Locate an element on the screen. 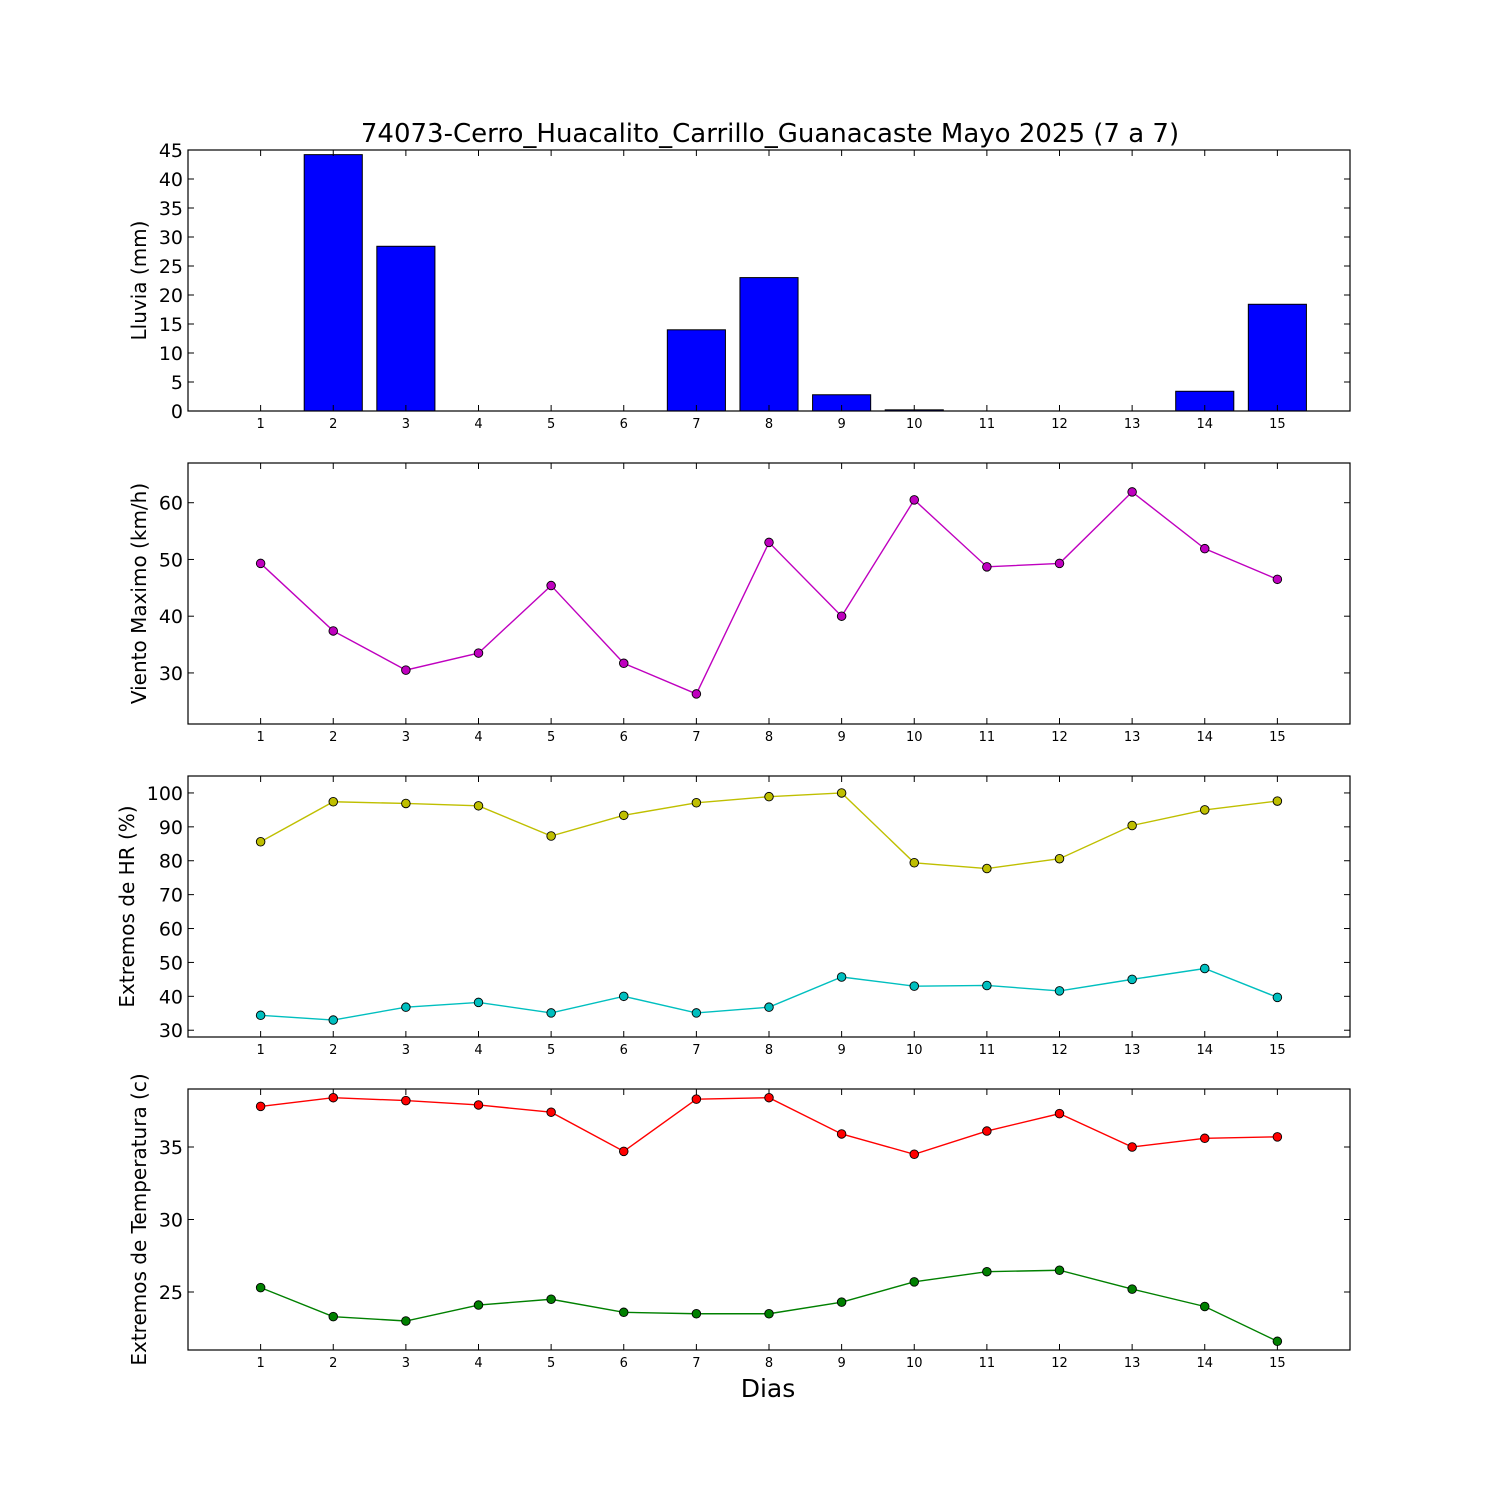 This screenshot has width=1500, height=1500. y-tick-label: 50 is located at coordinates (171, 963).